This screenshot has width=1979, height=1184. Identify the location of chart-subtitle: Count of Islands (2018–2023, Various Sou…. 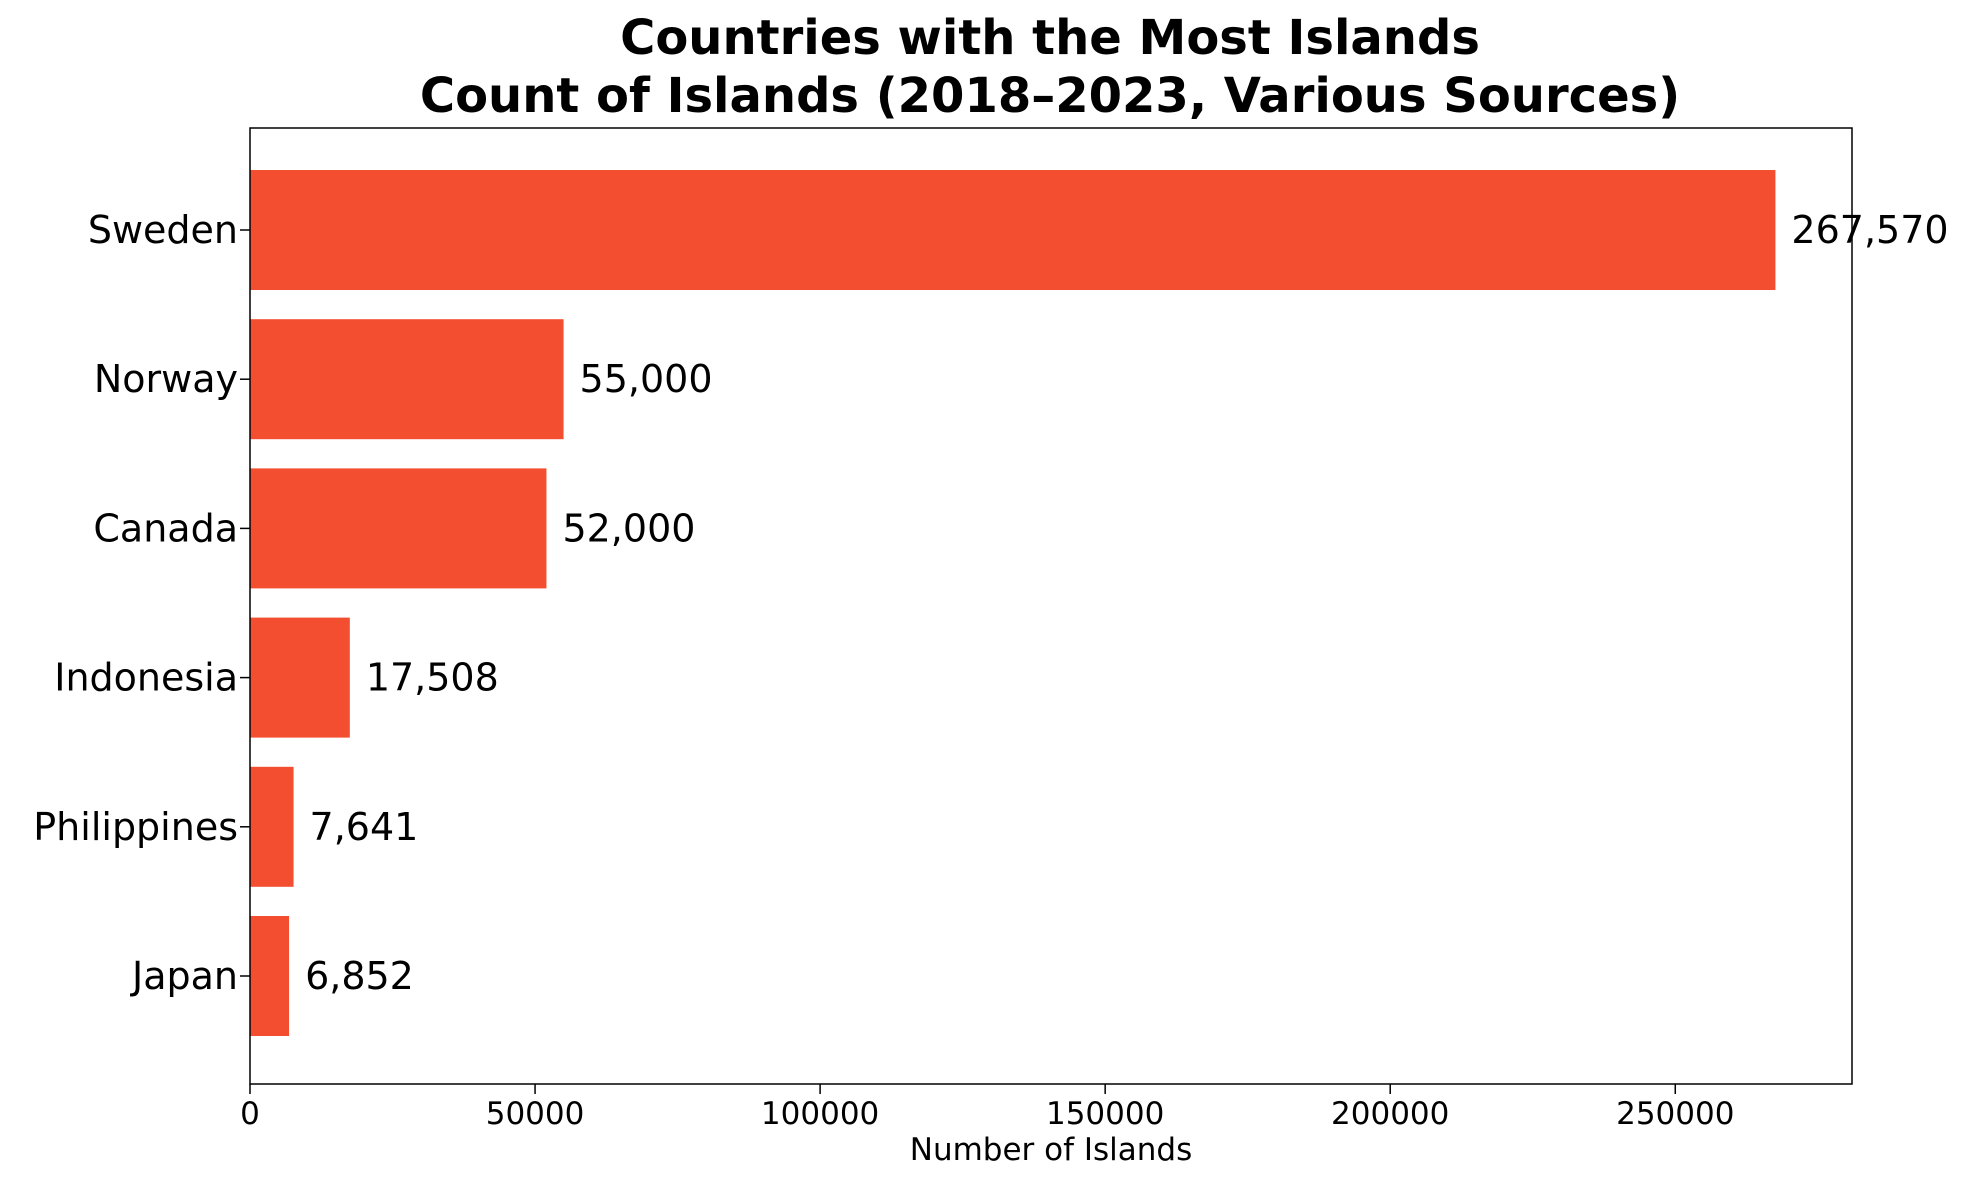
(1050, 96).